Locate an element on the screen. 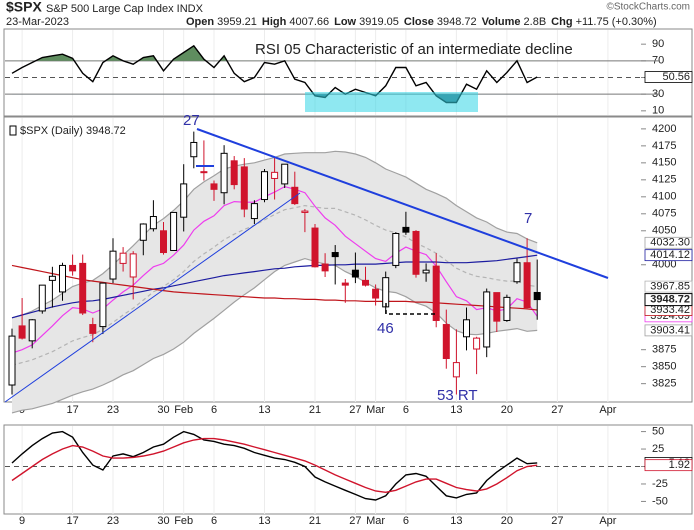  y-tick-label: 3875 is located at coordinates (664, 350).